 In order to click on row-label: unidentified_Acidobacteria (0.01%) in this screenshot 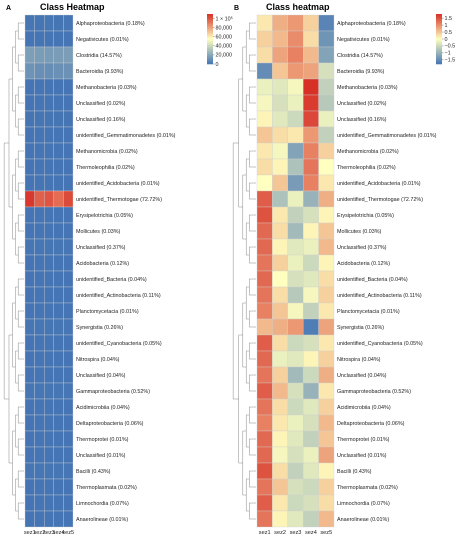, I will do `click(118, 184)`.